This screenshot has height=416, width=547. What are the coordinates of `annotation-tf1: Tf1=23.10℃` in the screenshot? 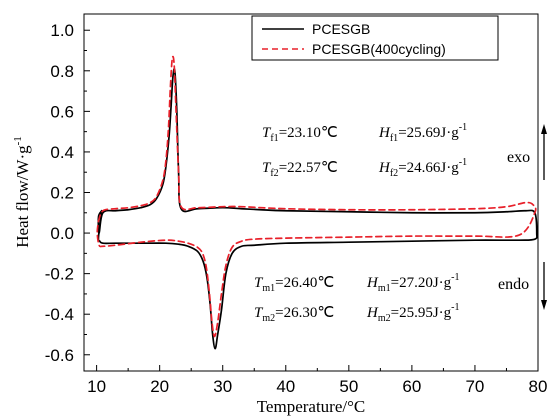 It's located at (300, 134).